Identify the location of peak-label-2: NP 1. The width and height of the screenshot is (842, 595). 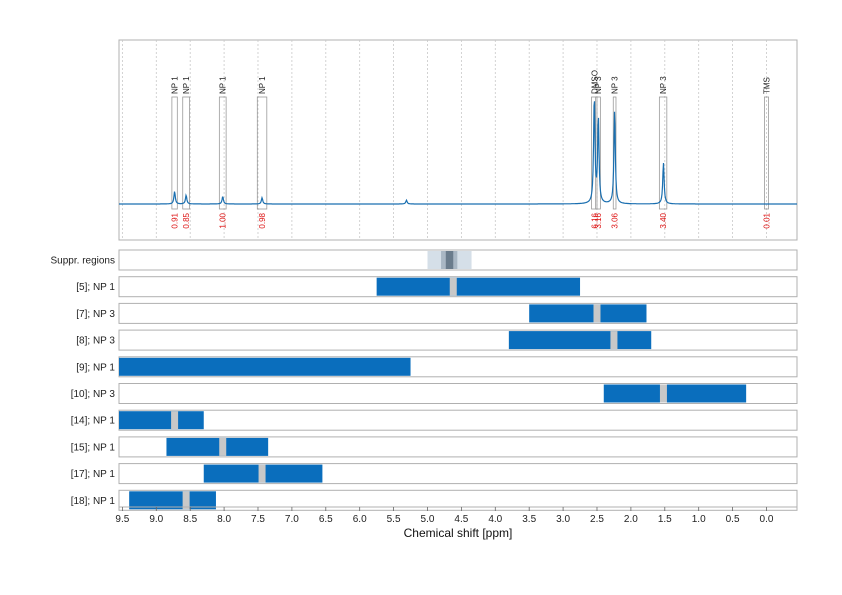
(223, 85).